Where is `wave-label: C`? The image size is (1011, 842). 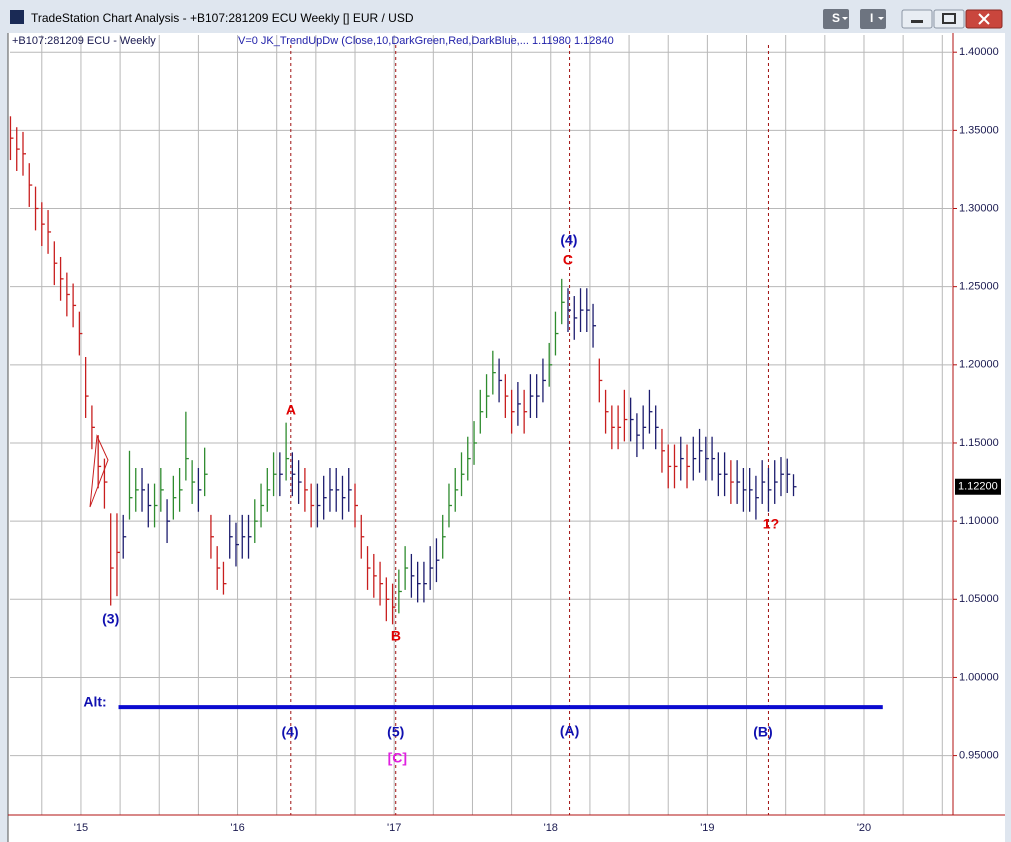
wave-label: C is located at coordinates (568, 260).